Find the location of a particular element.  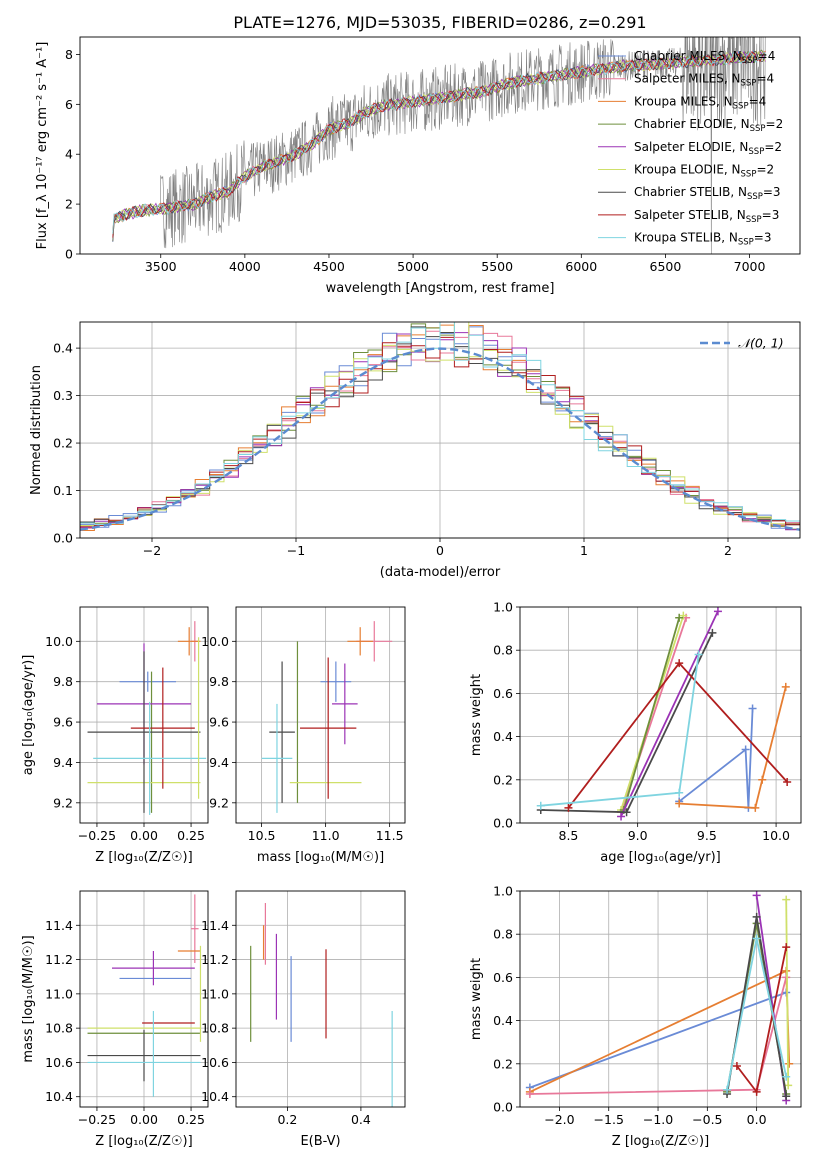

legend-label: Kroupa MILES, NSSP=4 is located at coordinates (700, 102).